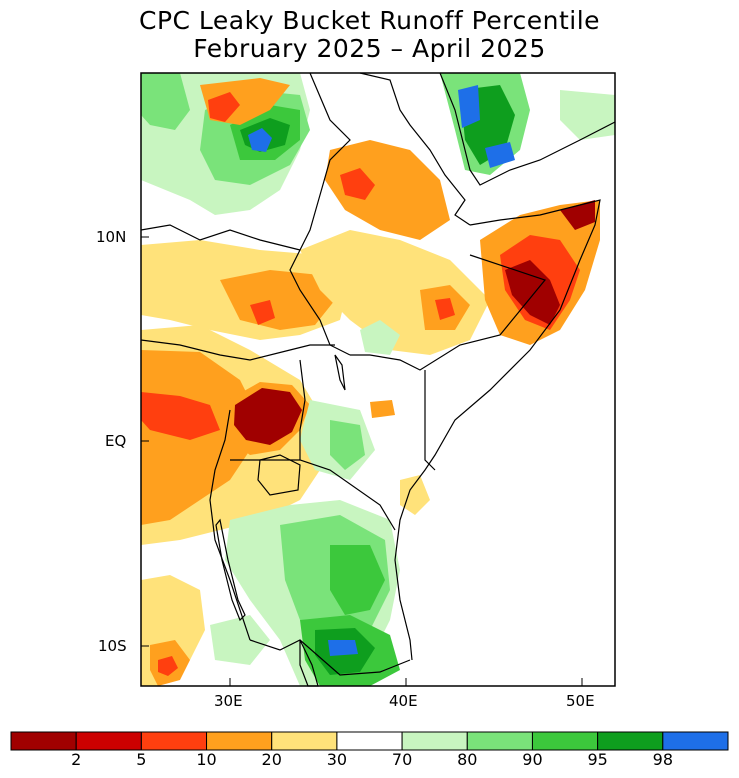 This screenshot has height=778, width=739. I want to click on dry-core-west, so click(180, 416).